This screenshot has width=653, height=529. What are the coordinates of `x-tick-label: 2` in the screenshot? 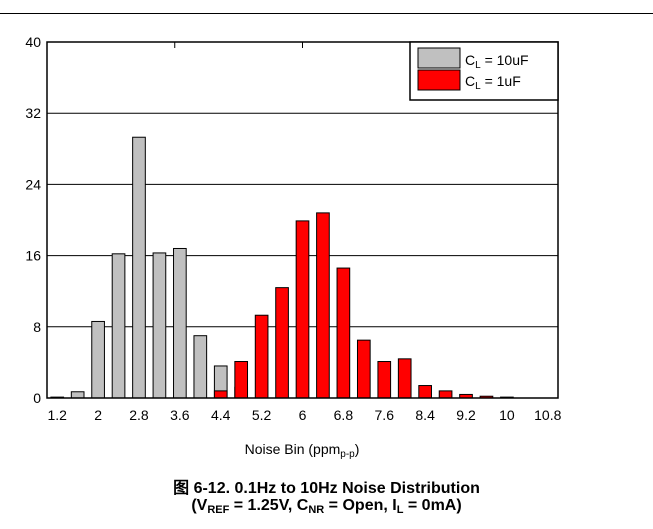 It's located at (98, 415).